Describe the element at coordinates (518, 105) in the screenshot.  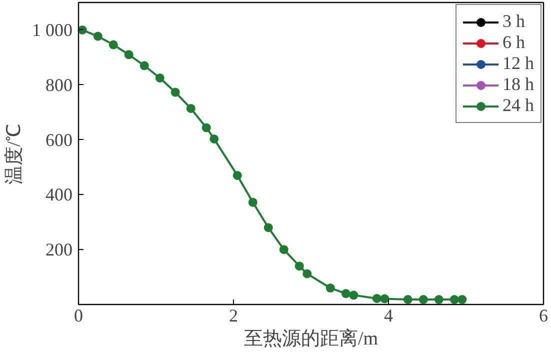
I see `legend-label: 24 h` at that location.